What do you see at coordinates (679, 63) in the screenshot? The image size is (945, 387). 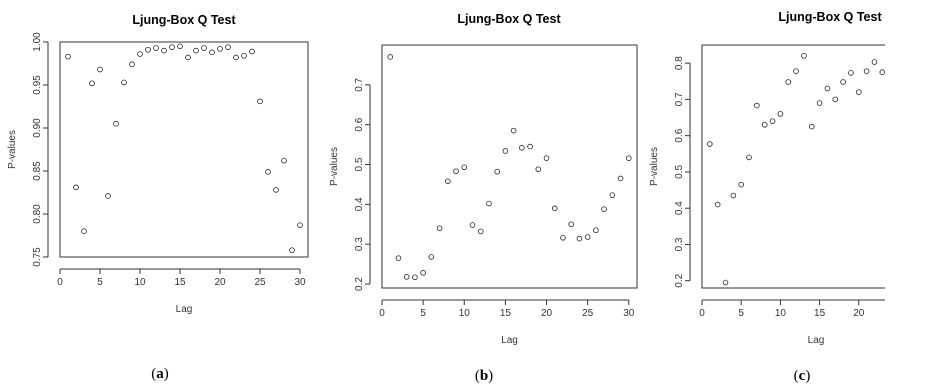 I see `y-tick-label: 0.8` at bounding box center [679, 63].